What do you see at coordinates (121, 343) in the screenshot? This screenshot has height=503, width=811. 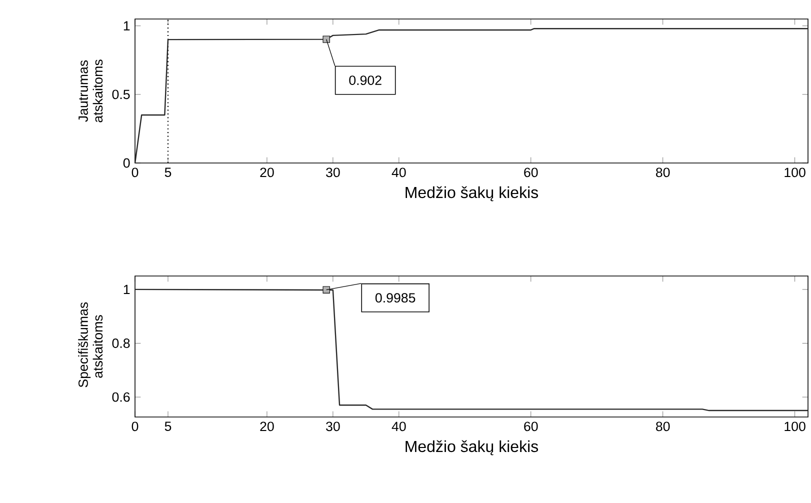 I see `y-tick-label: 0.8` at bounding box center [121, 343].